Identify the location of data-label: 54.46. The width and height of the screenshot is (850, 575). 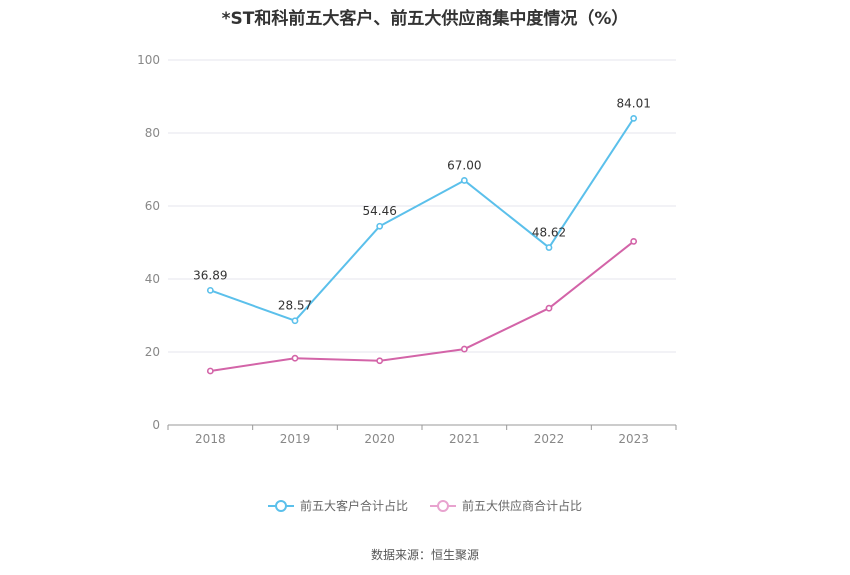
(379, 211).